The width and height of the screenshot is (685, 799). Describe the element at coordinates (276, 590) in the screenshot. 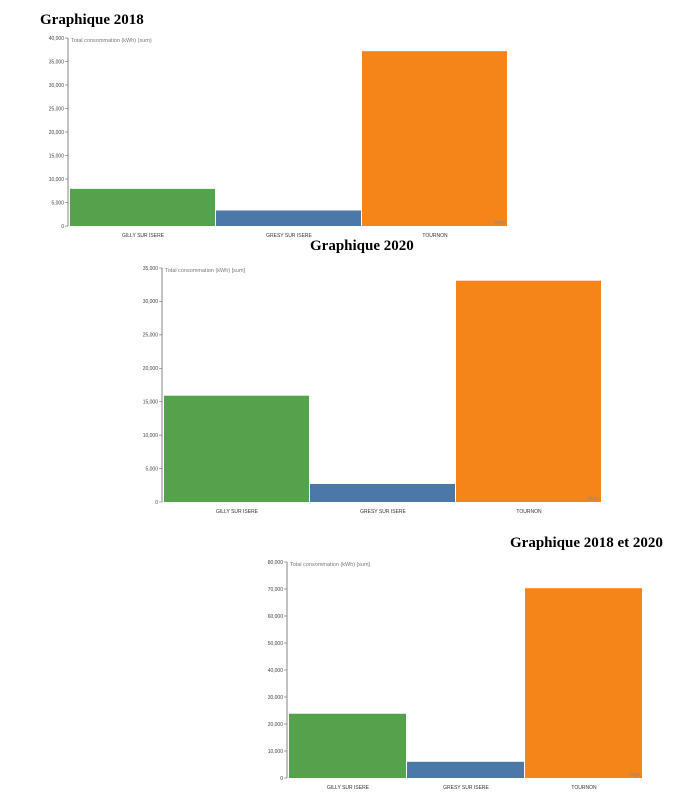

I see `y-tick-label: 70,000` at that location.